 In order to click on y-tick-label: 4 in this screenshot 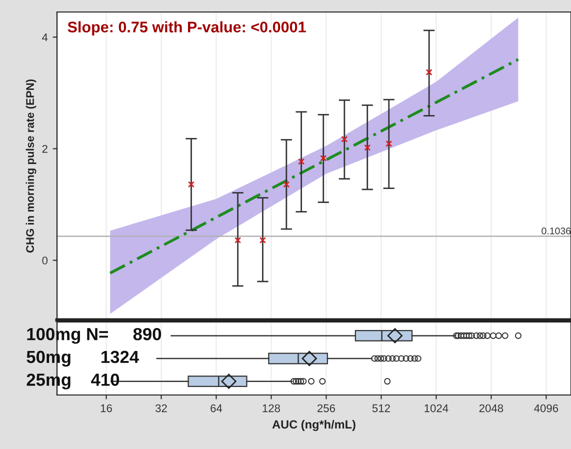, I will do `click(45, 37)`.